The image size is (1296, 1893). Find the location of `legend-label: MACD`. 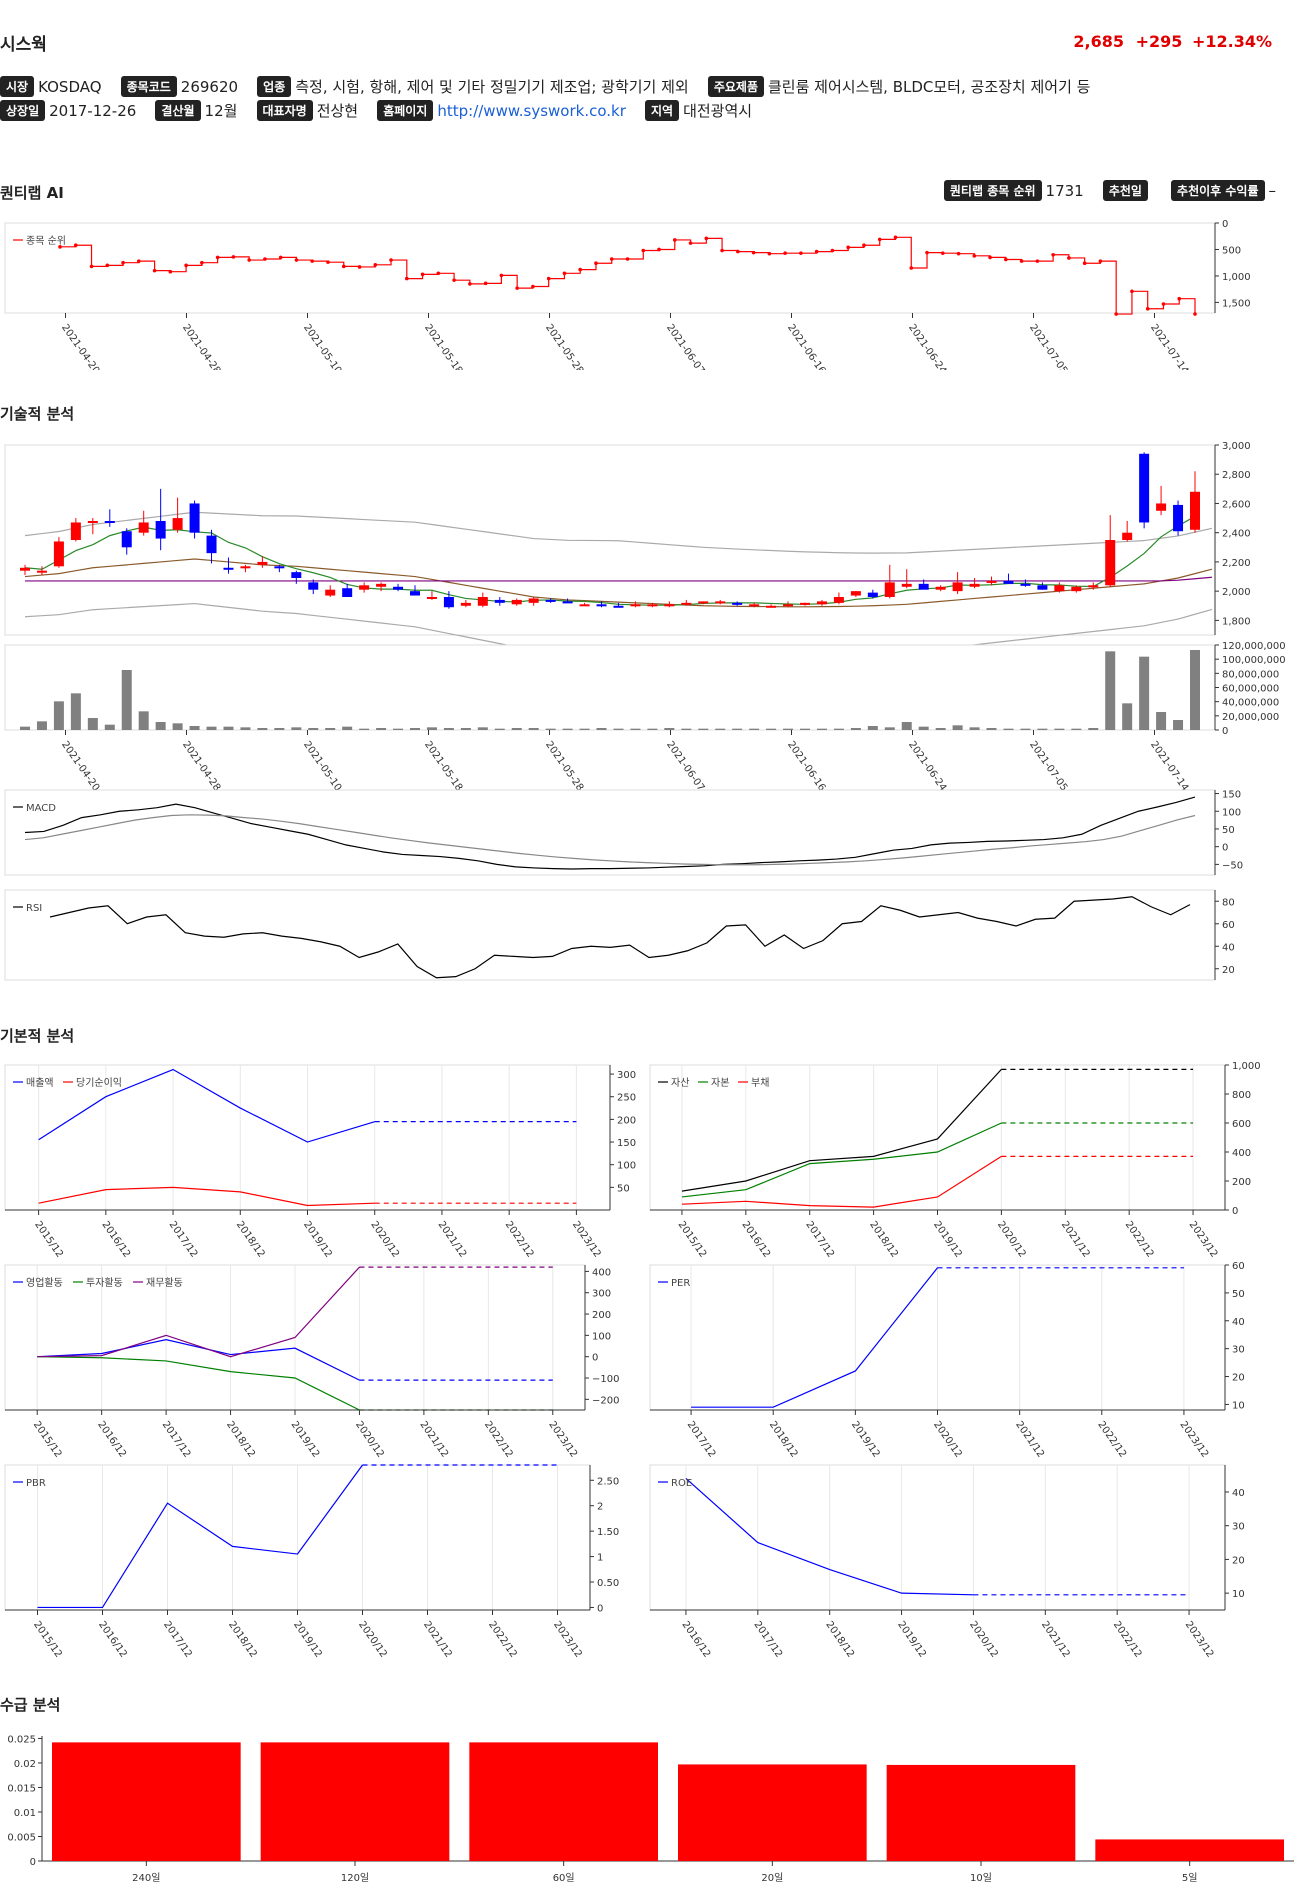

legend-label: MACD is located at coordinates (41, 808).